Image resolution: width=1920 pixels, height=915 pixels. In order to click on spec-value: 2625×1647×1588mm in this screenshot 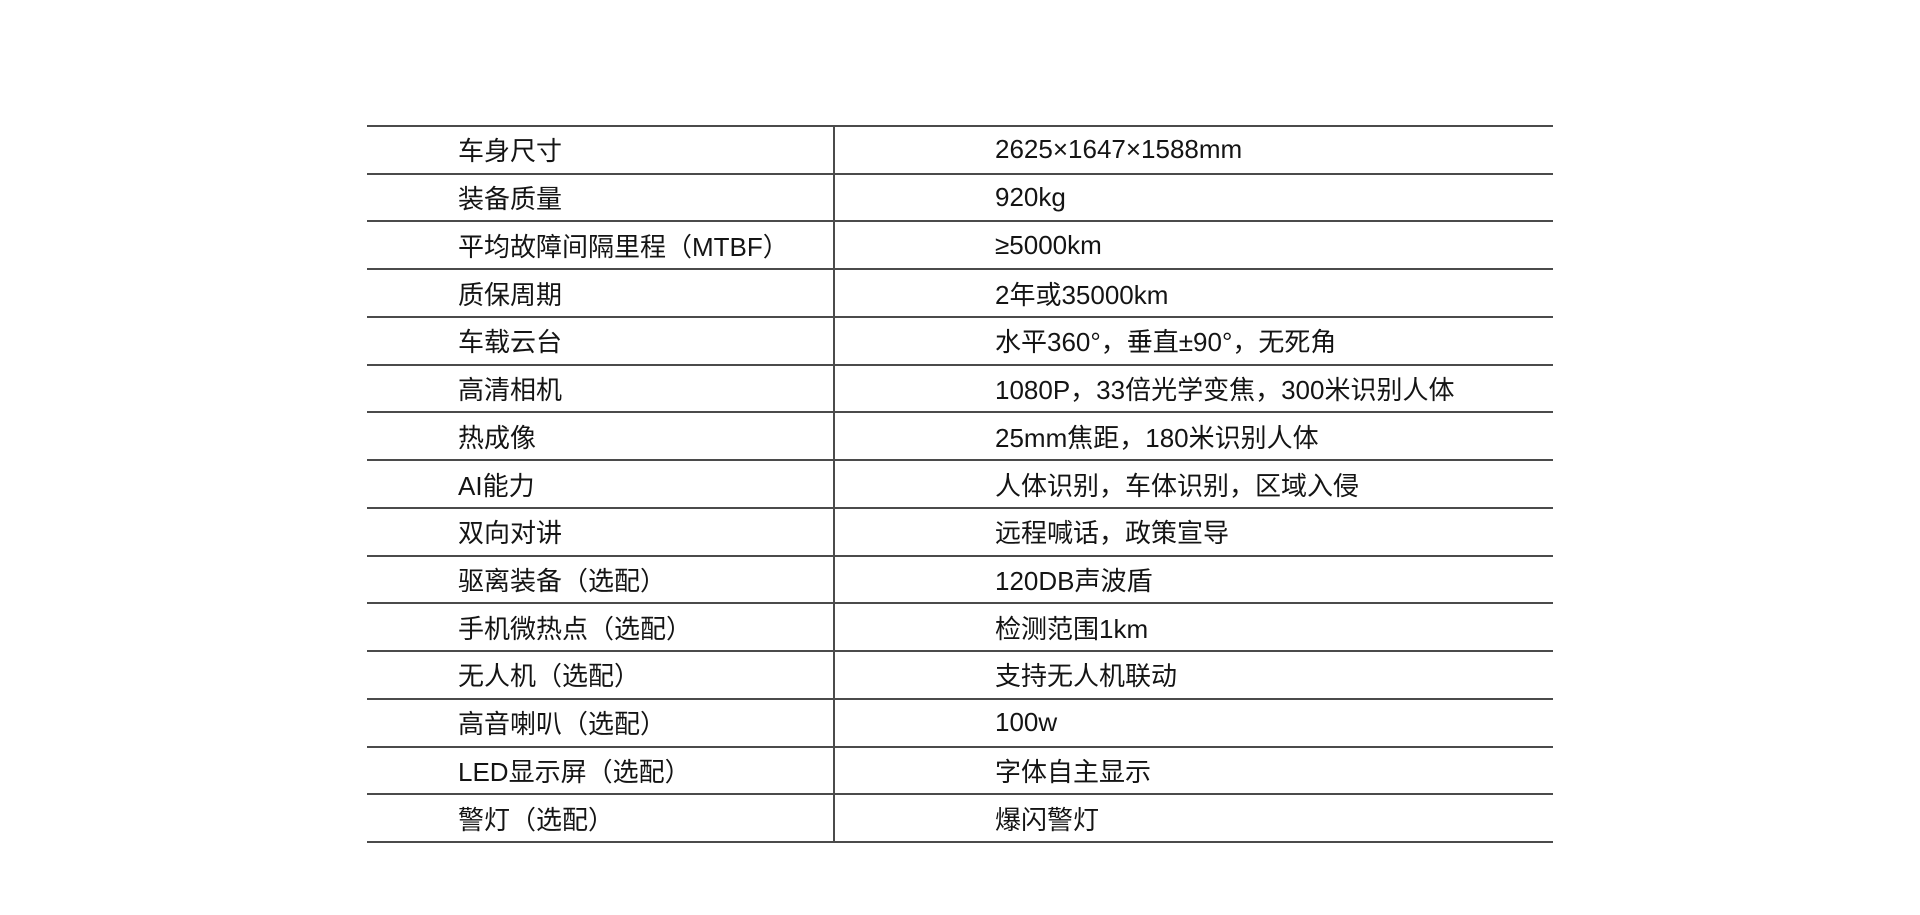, I will do `click(1193, 150)`.